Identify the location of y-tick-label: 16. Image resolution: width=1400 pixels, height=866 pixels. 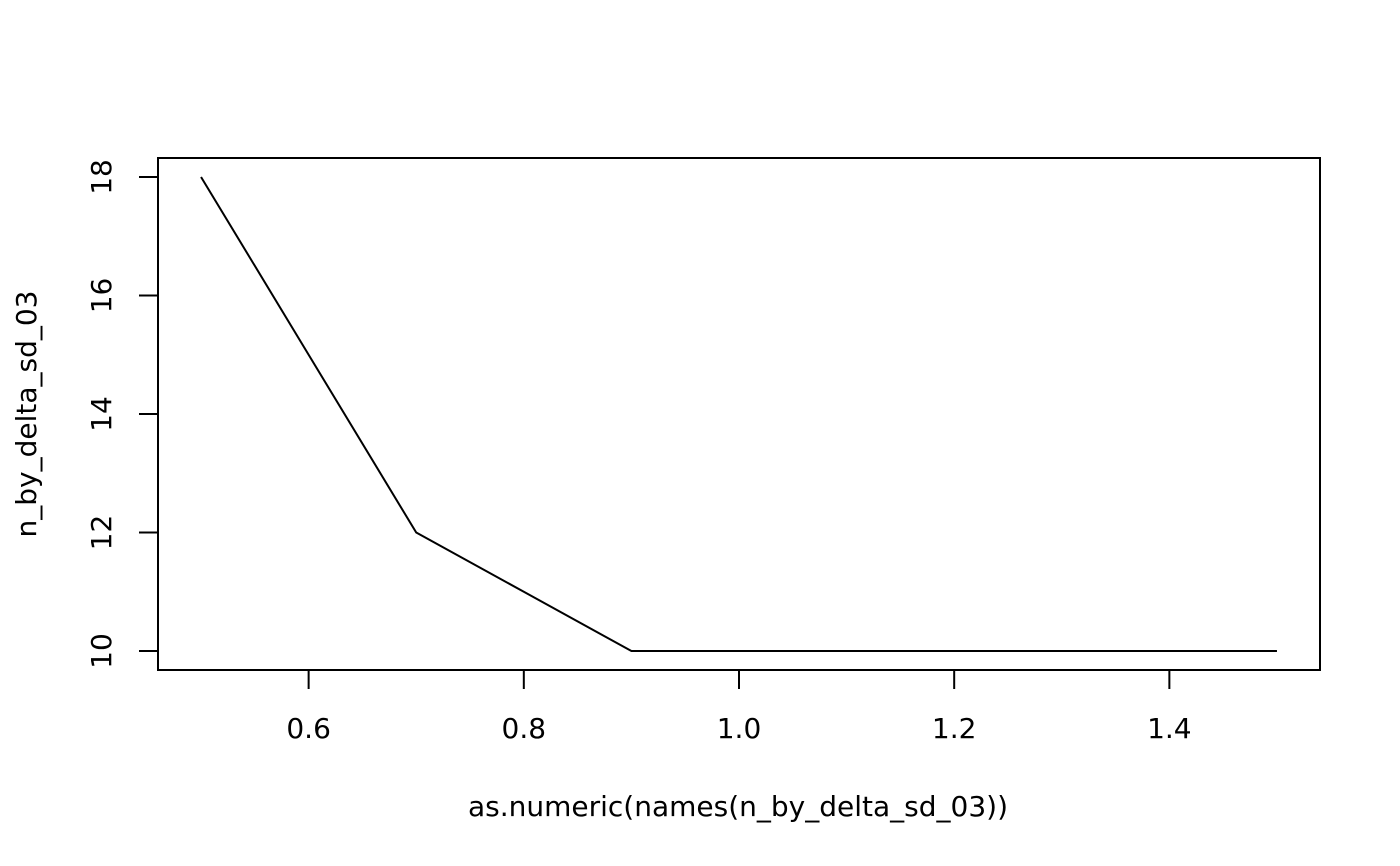
(101, 296).